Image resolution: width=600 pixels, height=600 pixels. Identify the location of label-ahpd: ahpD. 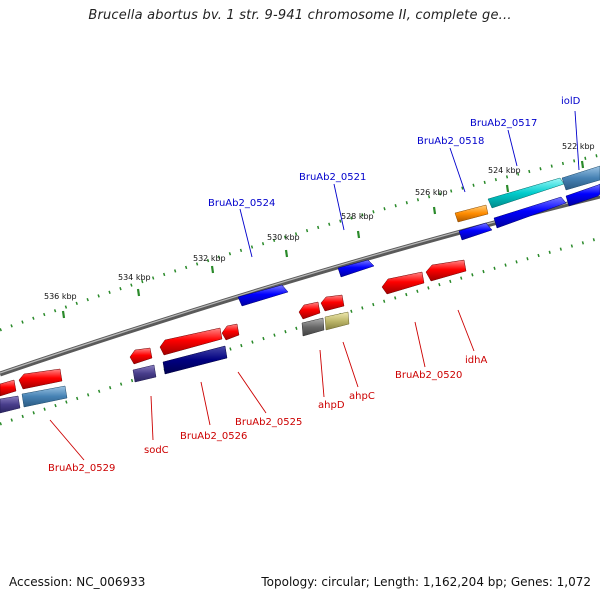
(331, 405).